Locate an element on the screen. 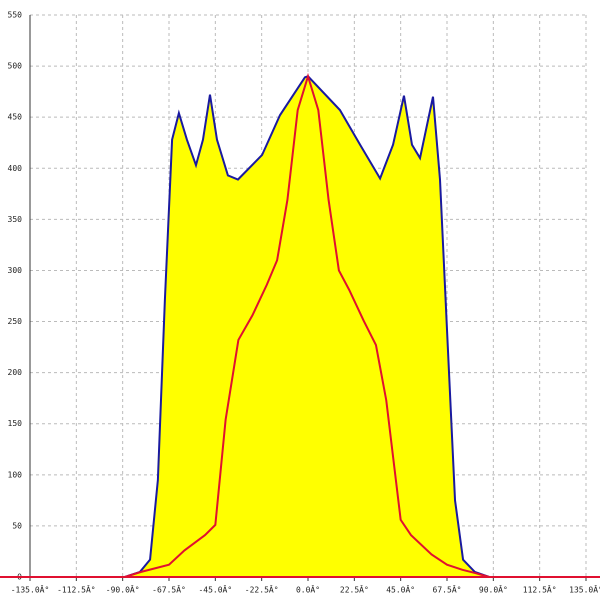 This screenshot has height=600, width=600. y-tick-label: 50 is located at coordinates (17, 525).